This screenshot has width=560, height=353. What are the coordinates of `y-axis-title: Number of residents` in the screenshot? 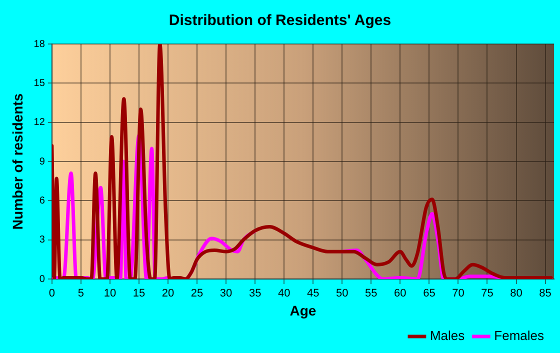 It's located at (17, 161).